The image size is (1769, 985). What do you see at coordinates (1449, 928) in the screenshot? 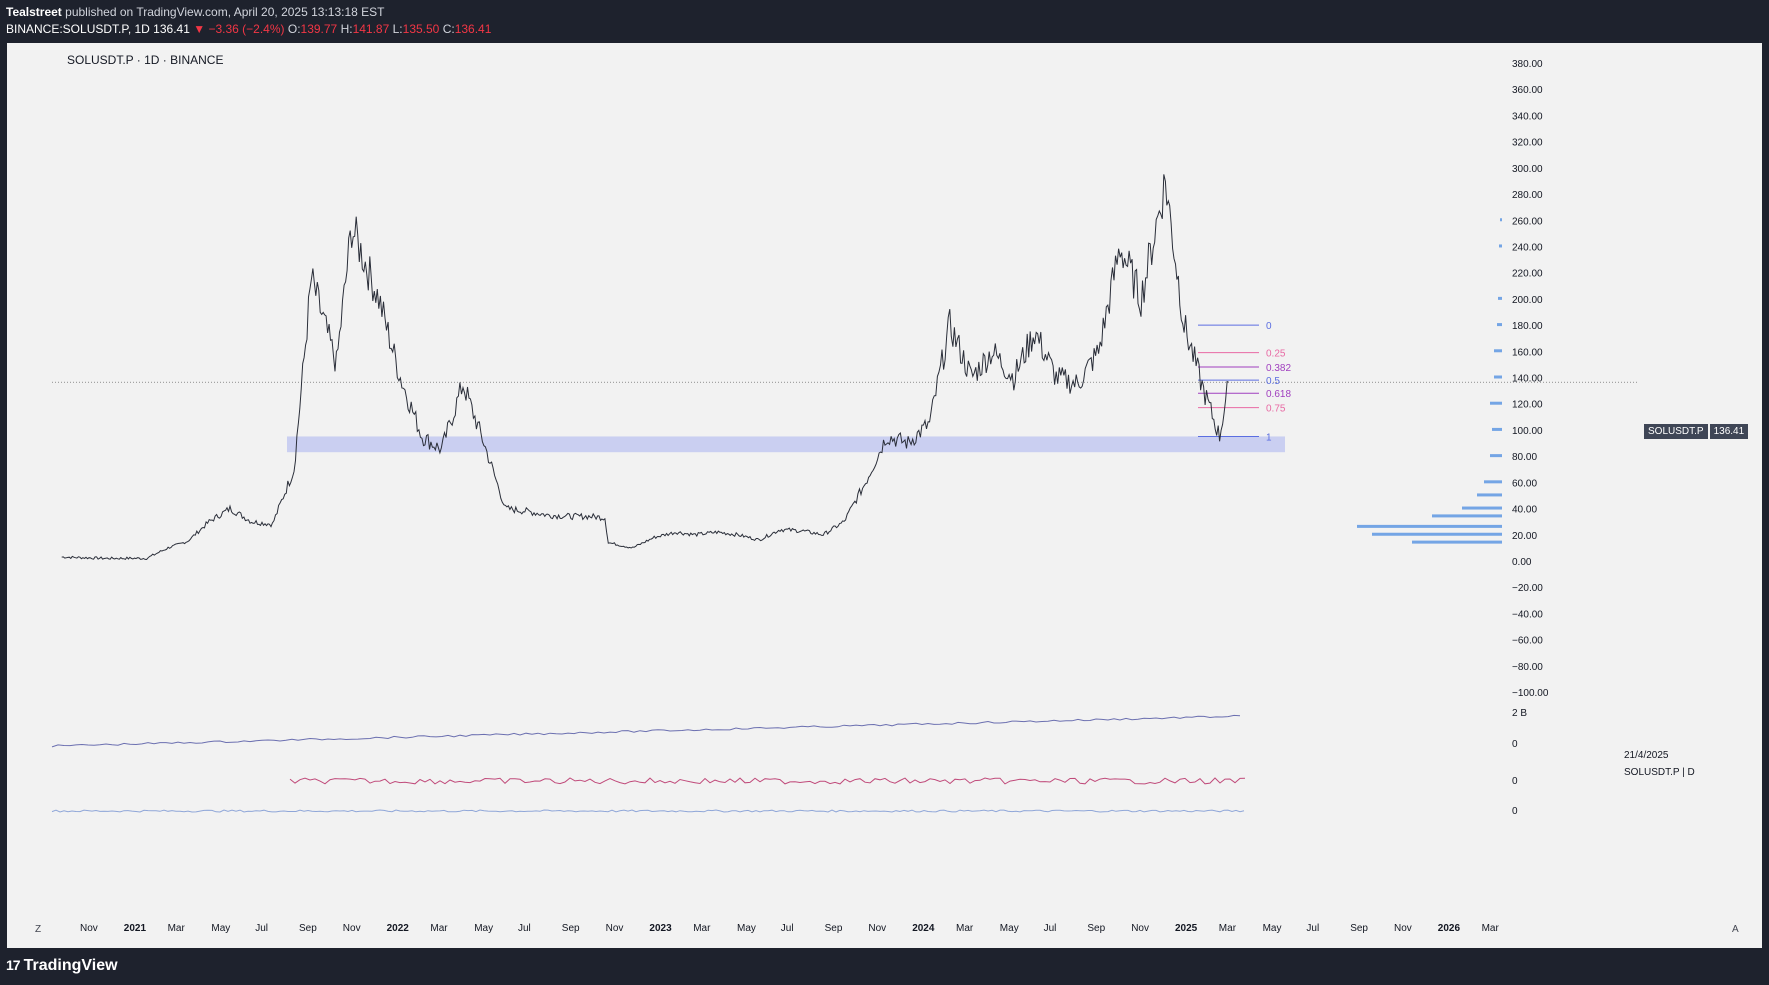
I see `x-tick-label: 2026` at bounding box center [1449, 928].